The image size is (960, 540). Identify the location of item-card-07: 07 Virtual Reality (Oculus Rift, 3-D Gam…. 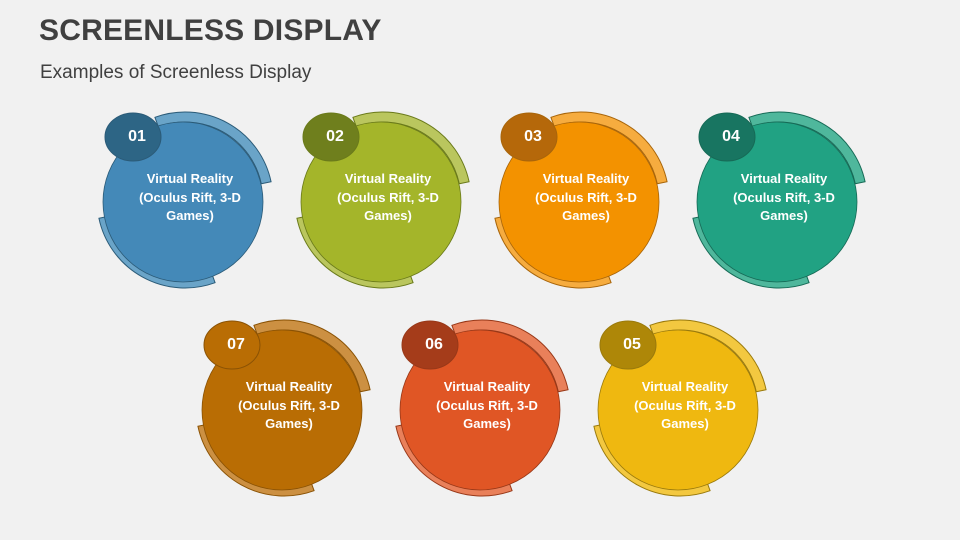
(289, 411).